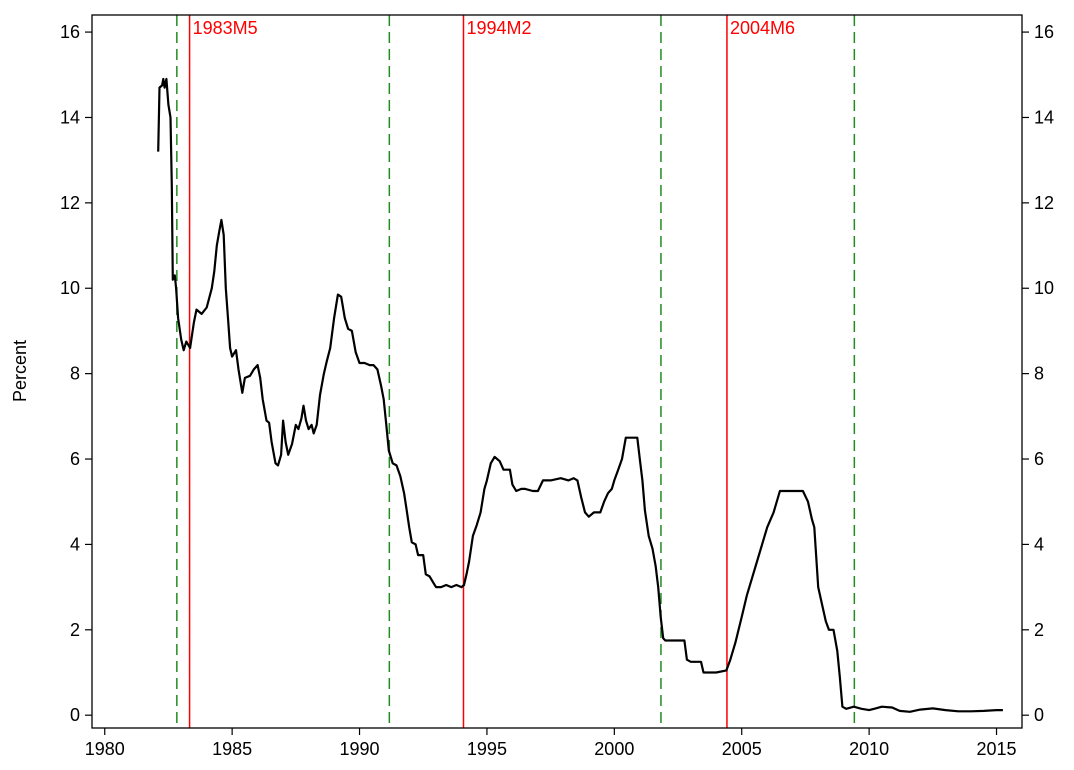 The width and height of the screenshot is (1074, 770). I want to click on x-tick-label: 2015, so click(996, 749).